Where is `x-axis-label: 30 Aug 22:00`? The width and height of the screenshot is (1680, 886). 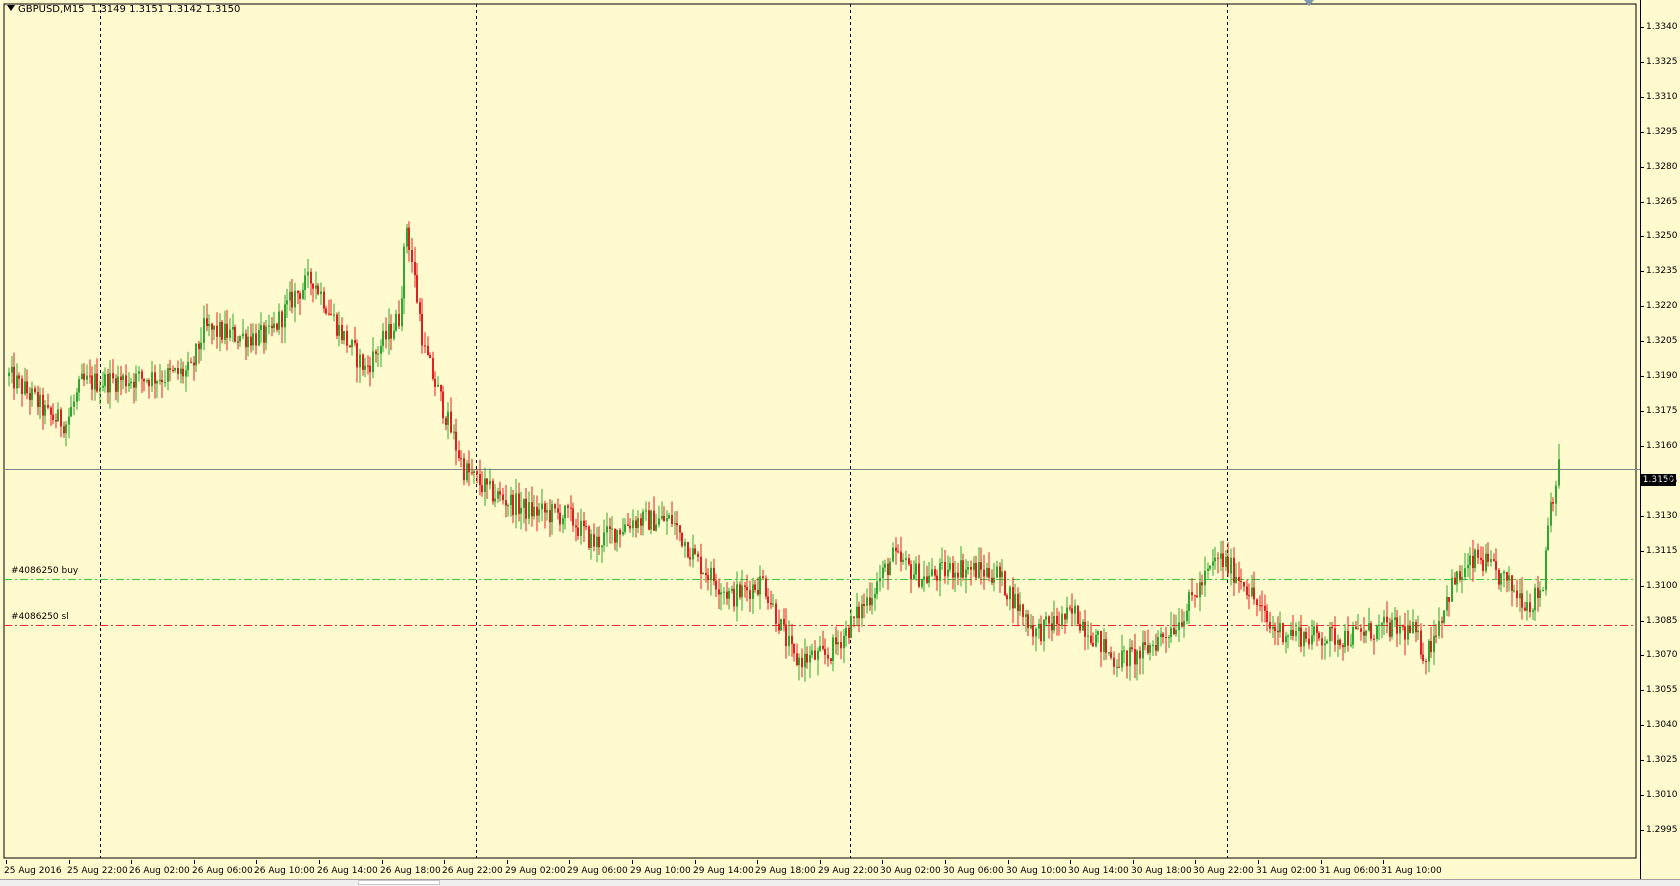
x-axis-label: 30 Aug 22:00 is located at coordinates (1223, 871).